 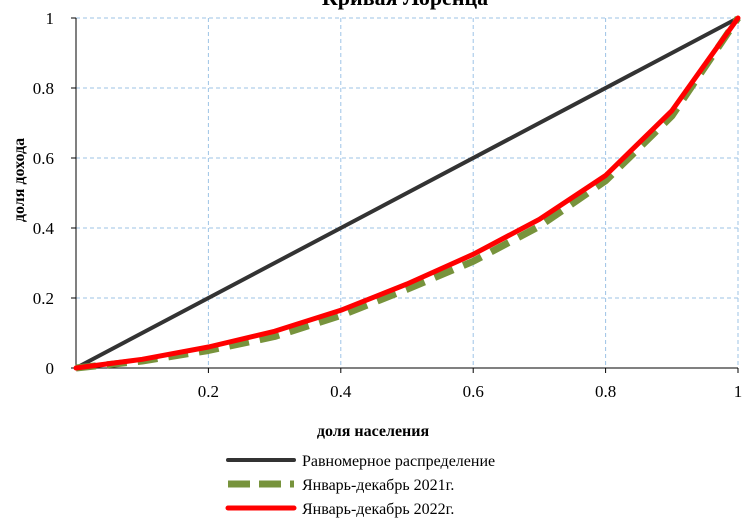 What do you see at coordinates (341, 391) in the screenshot?
I see `x-tick-label-1: 0.4` at bounding box center [341, 391].